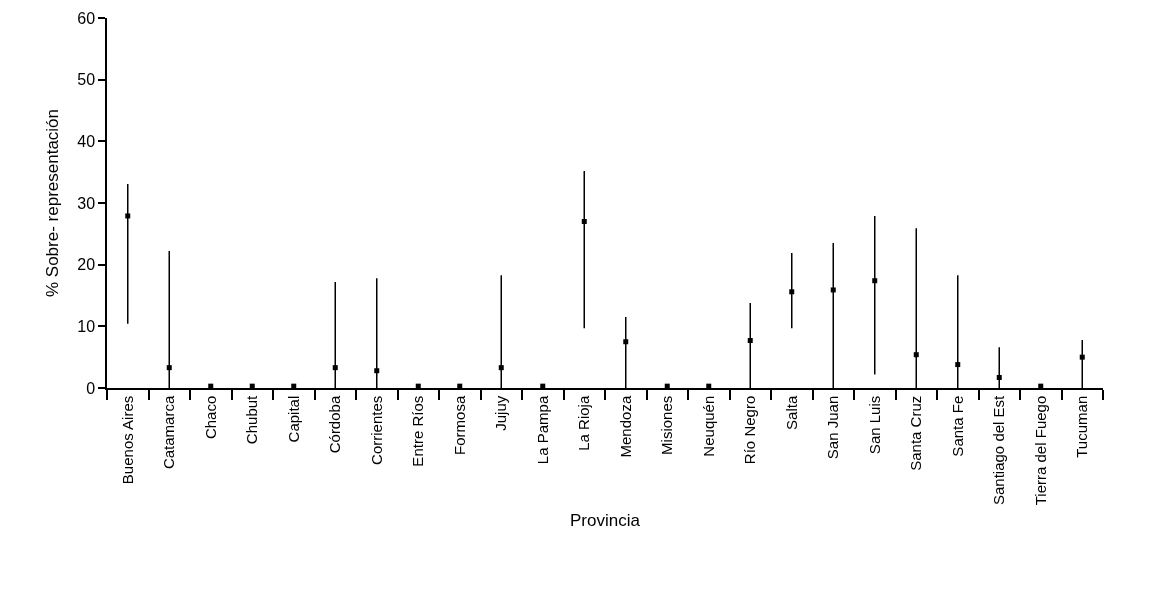  I want to click on x-tick-label: Formosa, so click(459, 425).